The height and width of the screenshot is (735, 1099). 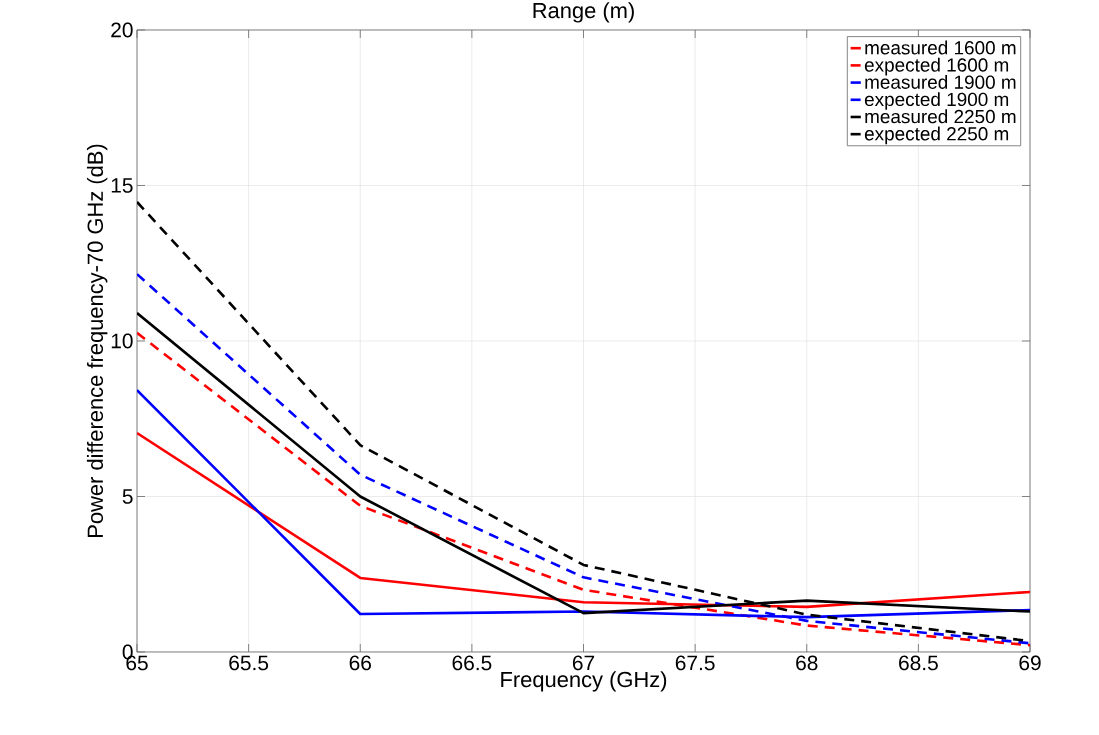 What do you see at coordinates (936, 101) in the screenshot?
I see `legend-label: expected 1900 m` at bounding box center [936, 101].